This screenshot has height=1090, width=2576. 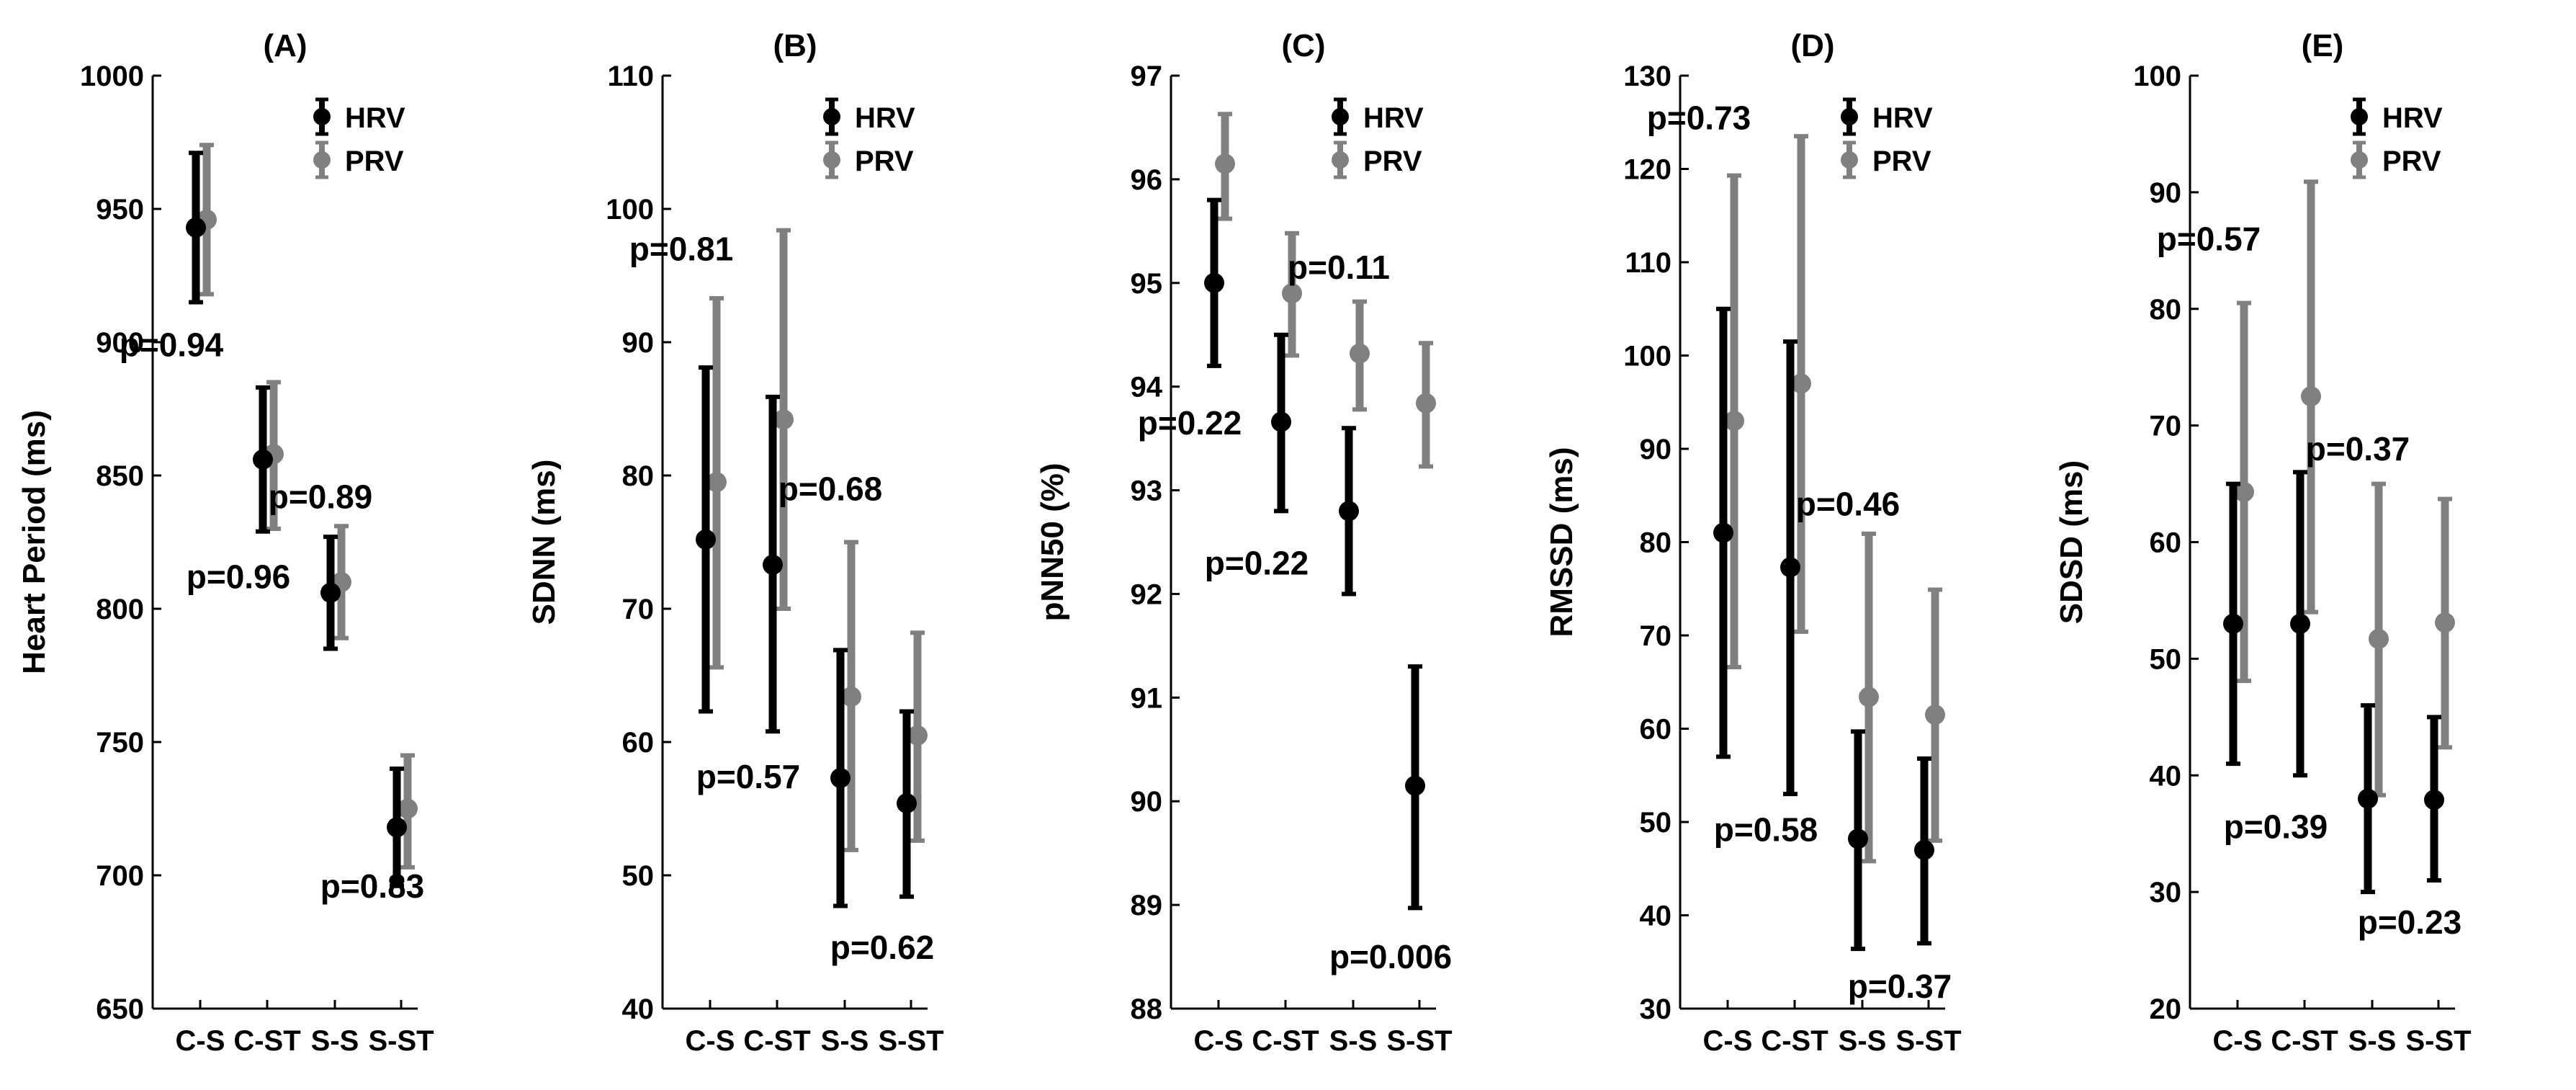 What do you see at coordinates (1561, 542) in the screenshot?
I see `y-axis-label: RMSSD (ms)` at bounding box center [1561, 542].